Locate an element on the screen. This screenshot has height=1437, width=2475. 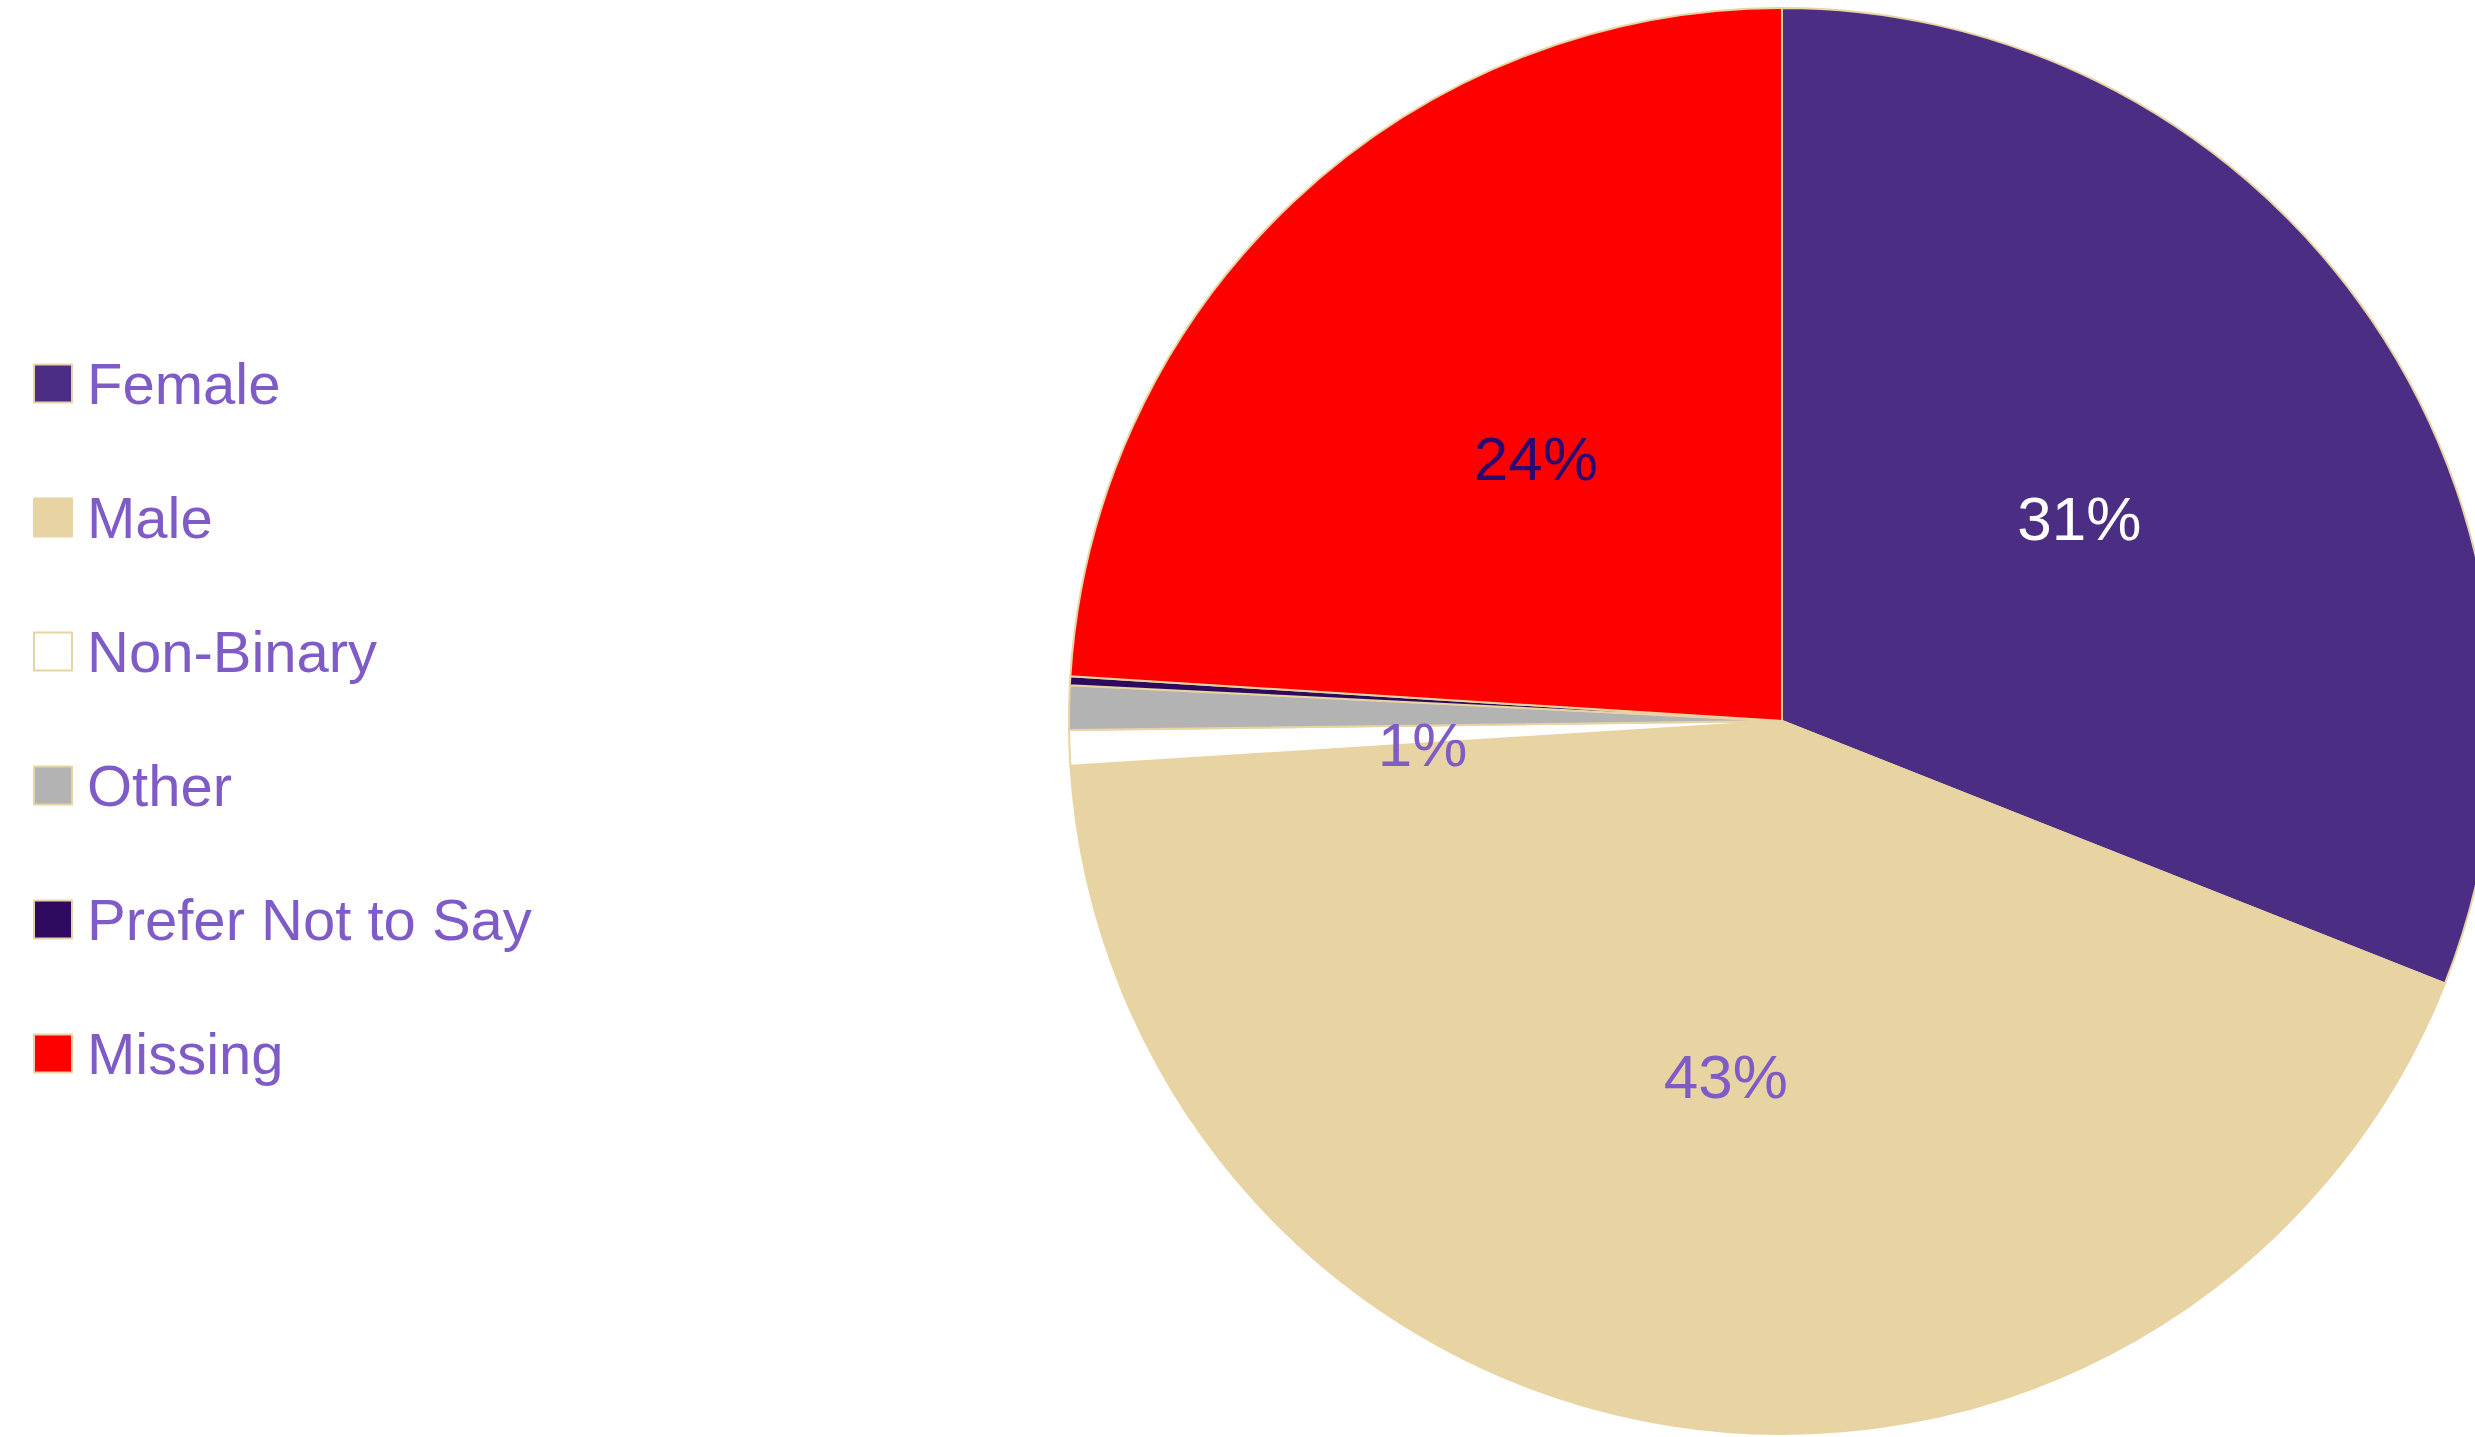
data-label: 43% is located at coordinates (1725, 1076).